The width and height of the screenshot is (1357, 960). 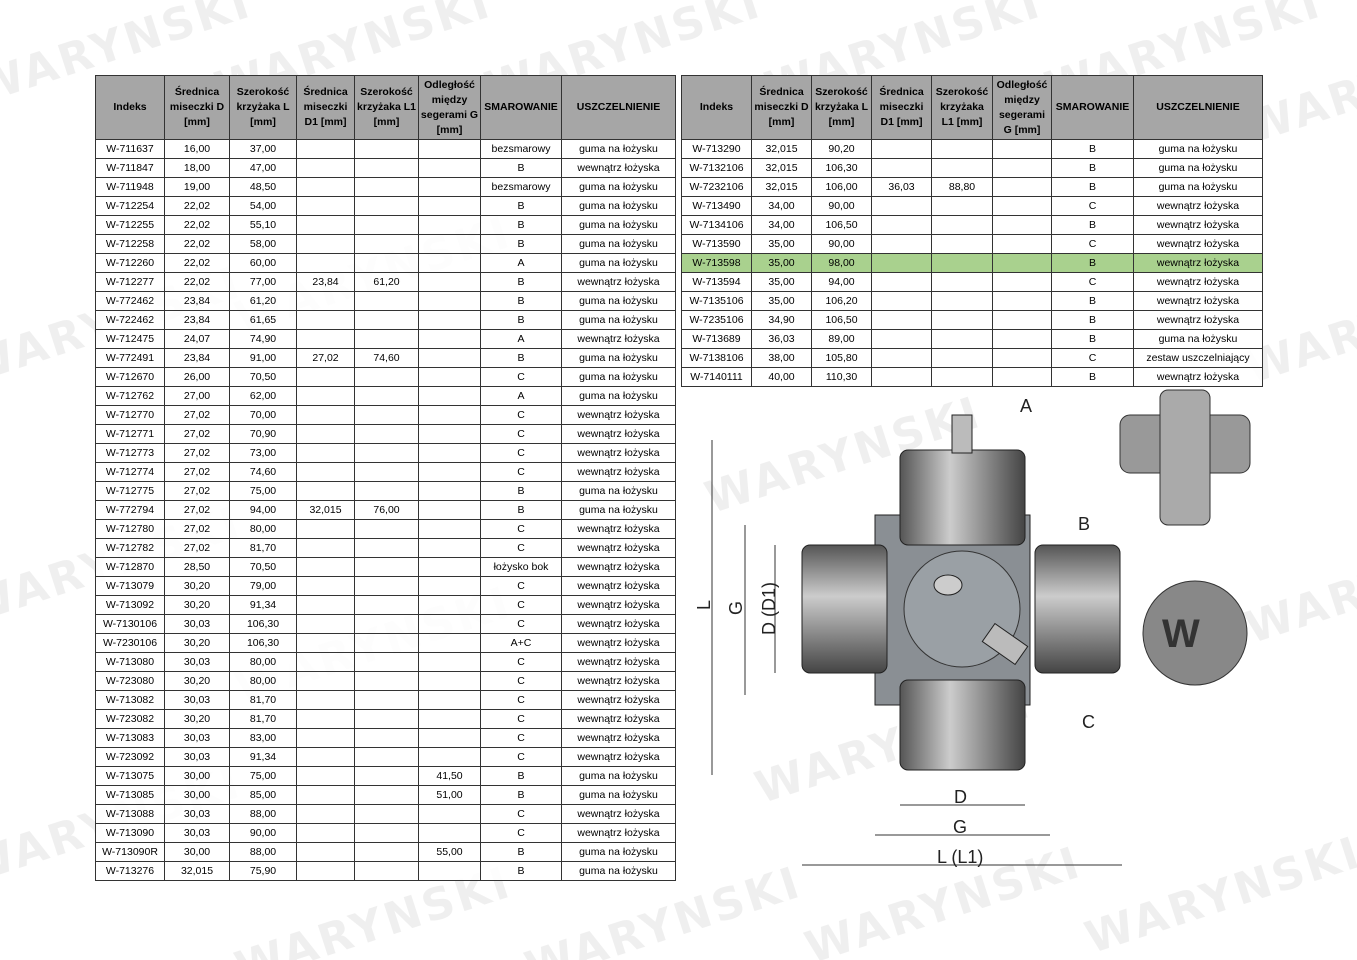 What do you see at coordinates (130, 738) in the screenshot?
I see `table-cell: W-713083` at bounding box center [130, 738].